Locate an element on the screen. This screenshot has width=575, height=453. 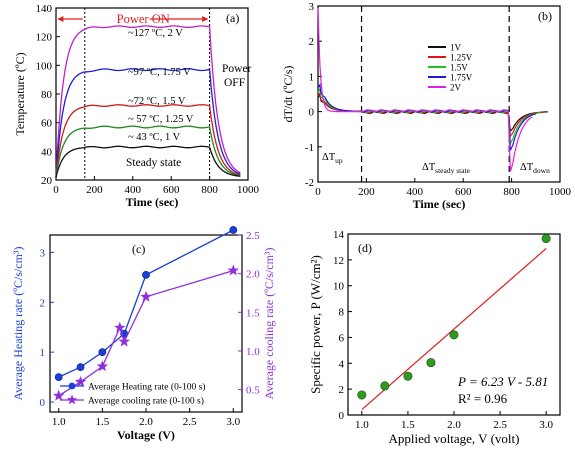
legend-label: Average Heating rate (0-100 s) is located at coordinates (146, 387).